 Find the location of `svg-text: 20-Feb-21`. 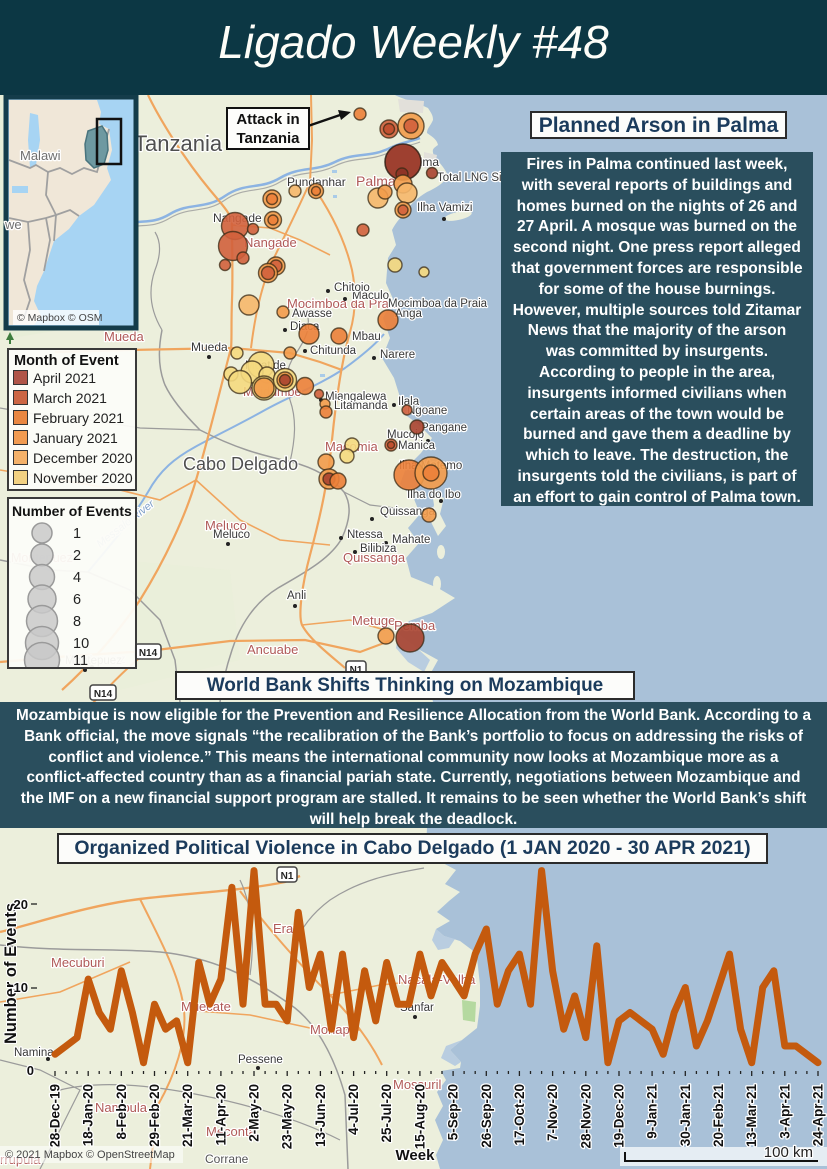

svg-text: 20-Feb-21 is located at coordinates (718, 1116).